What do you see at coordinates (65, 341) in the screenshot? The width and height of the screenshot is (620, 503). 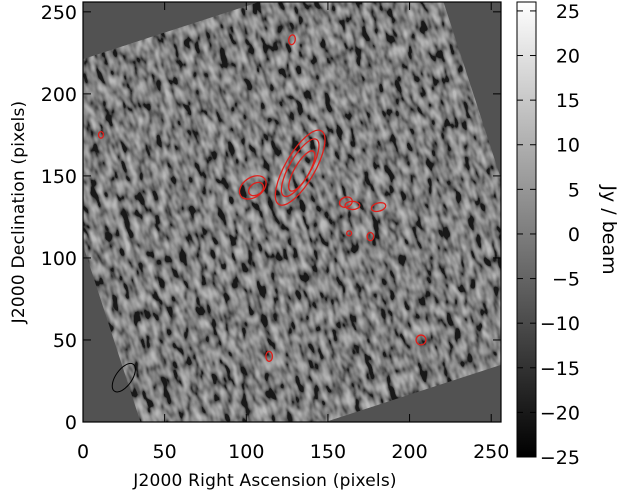 I see `y-tick-label: 50` at bounding box center [65, 341].